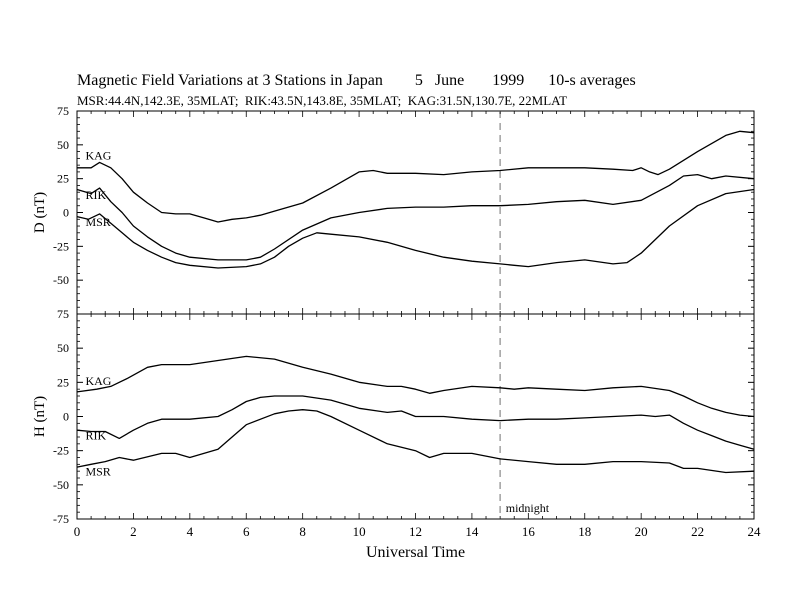  Describe the element at coordinates (40, 416) in the screenshot. I see `y-axis-label: H (nT)` at that location.